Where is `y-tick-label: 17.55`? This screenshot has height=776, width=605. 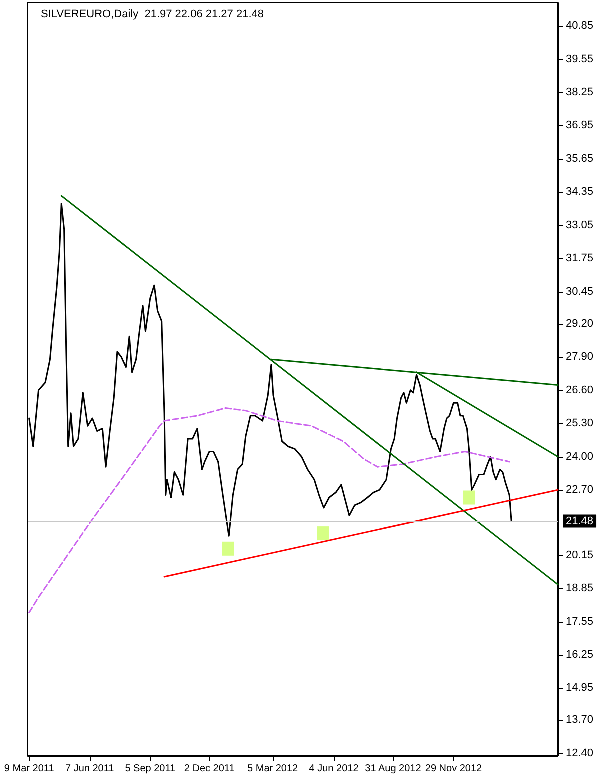
y-tick-label: 17.55 is located at coordinates (580, 622).